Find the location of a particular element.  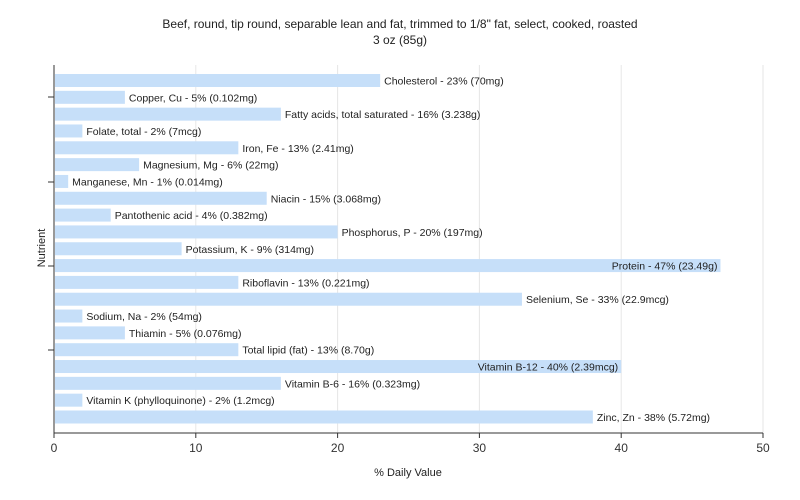

x-axis-title: % Daily Value is located at coordinates (408, 473).